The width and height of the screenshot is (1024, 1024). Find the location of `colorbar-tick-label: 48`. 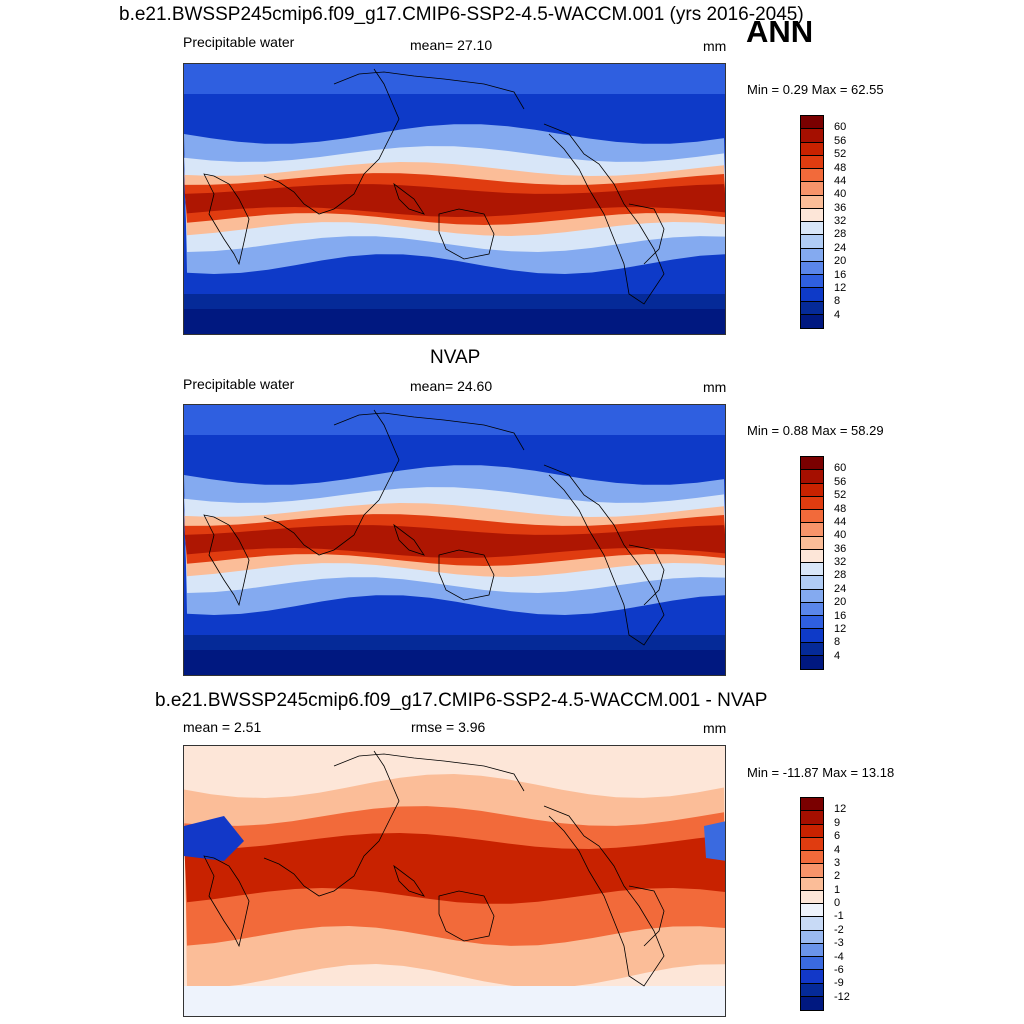

colorbar-tick-label: 48 is located at coordinates (840, 508).